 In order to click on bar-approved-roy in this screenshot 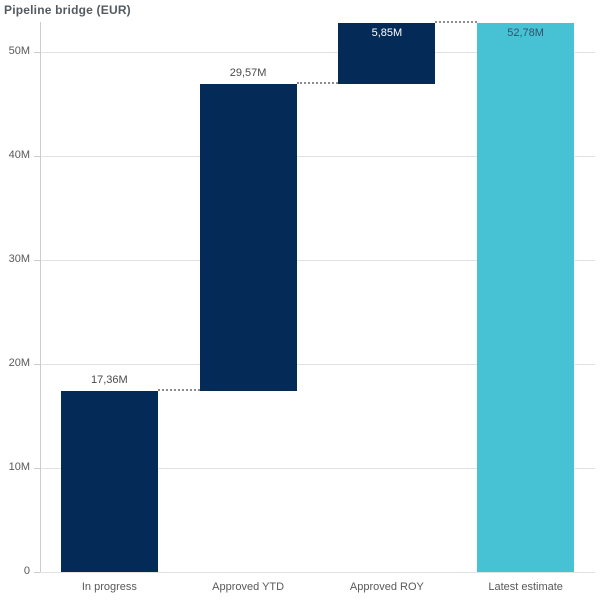, I will do `click(387, 53)`.